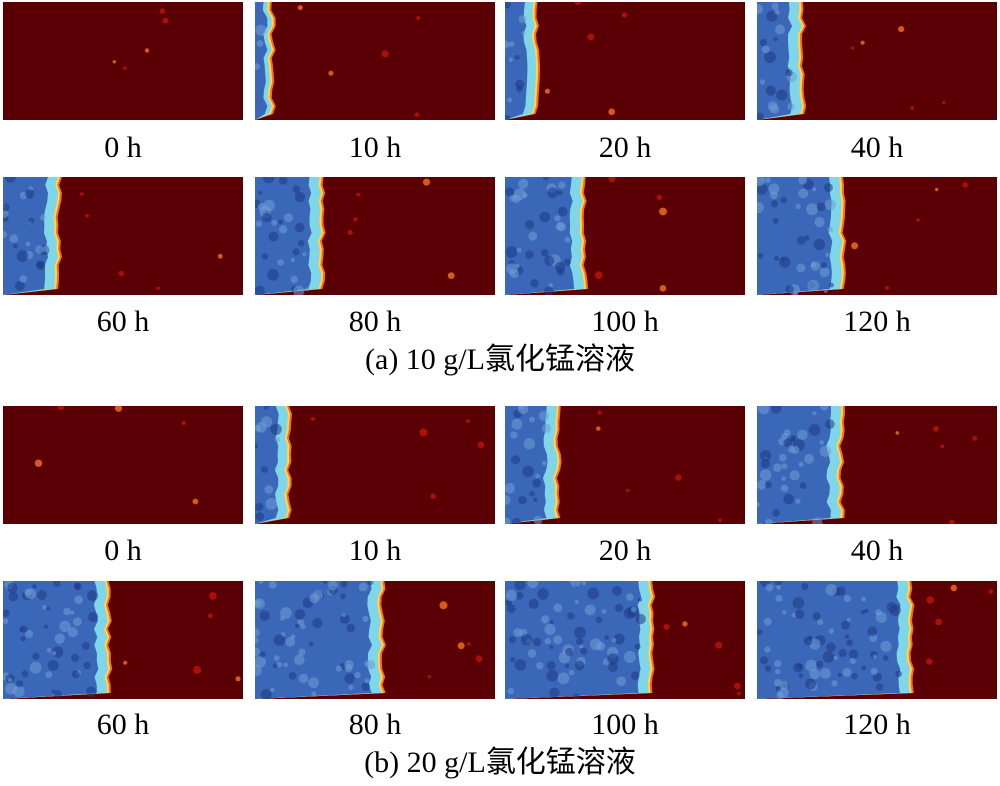 Image resolution: width=1000 pixels, height=786 pixels. Describe the element at coordinates (877, 724) in the screenshot. I see `time-label-b-8: 120 h` at that location.